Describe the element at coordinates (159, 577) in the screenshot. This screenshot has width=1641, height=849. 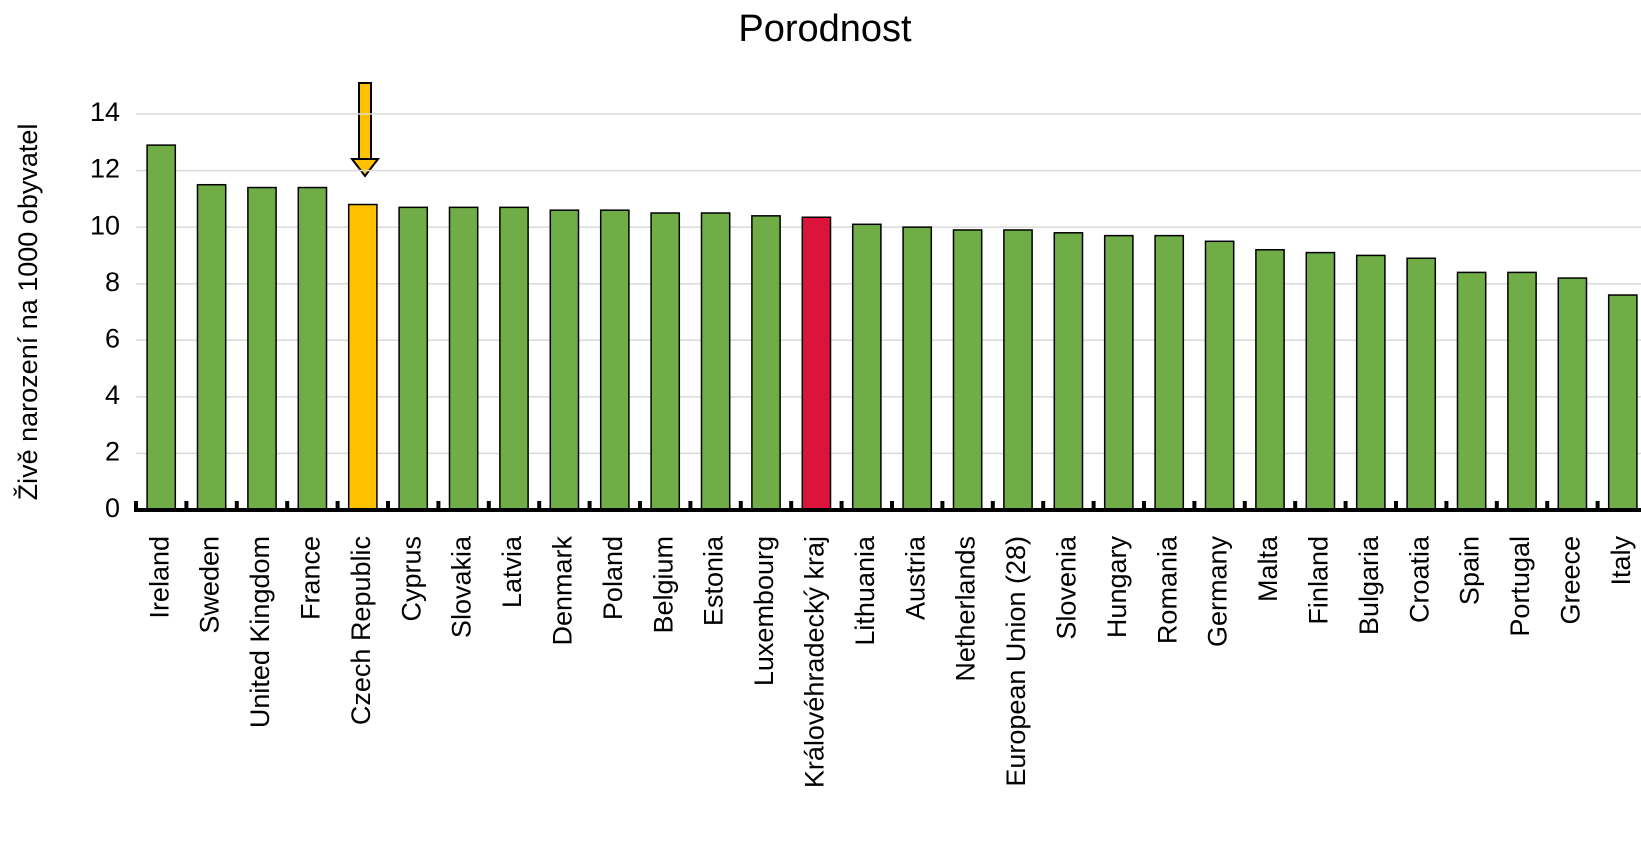
I see `x-tick-label: Ireland` at that location.